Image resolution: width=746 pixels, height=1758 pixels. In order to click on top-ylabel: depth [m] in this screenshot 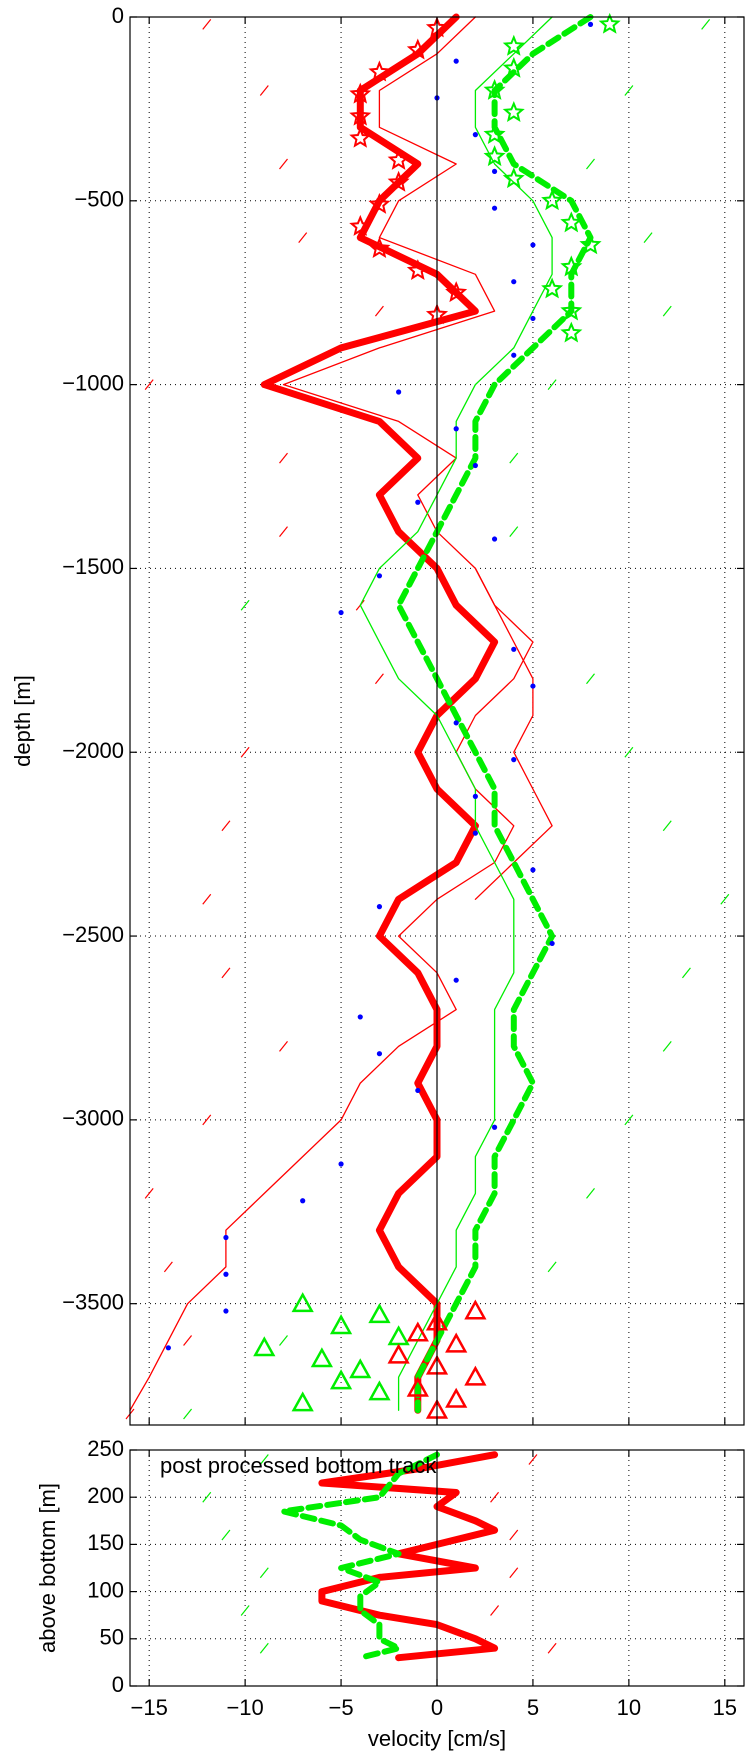, I will do `click(22, 721)`.